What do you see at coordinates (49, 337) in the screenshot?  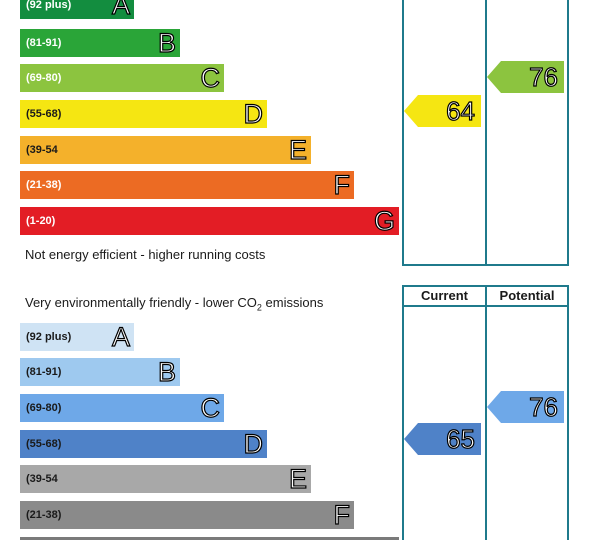 I see `env-range-label-a: (92 plus)` at bounding box center [49, 337].